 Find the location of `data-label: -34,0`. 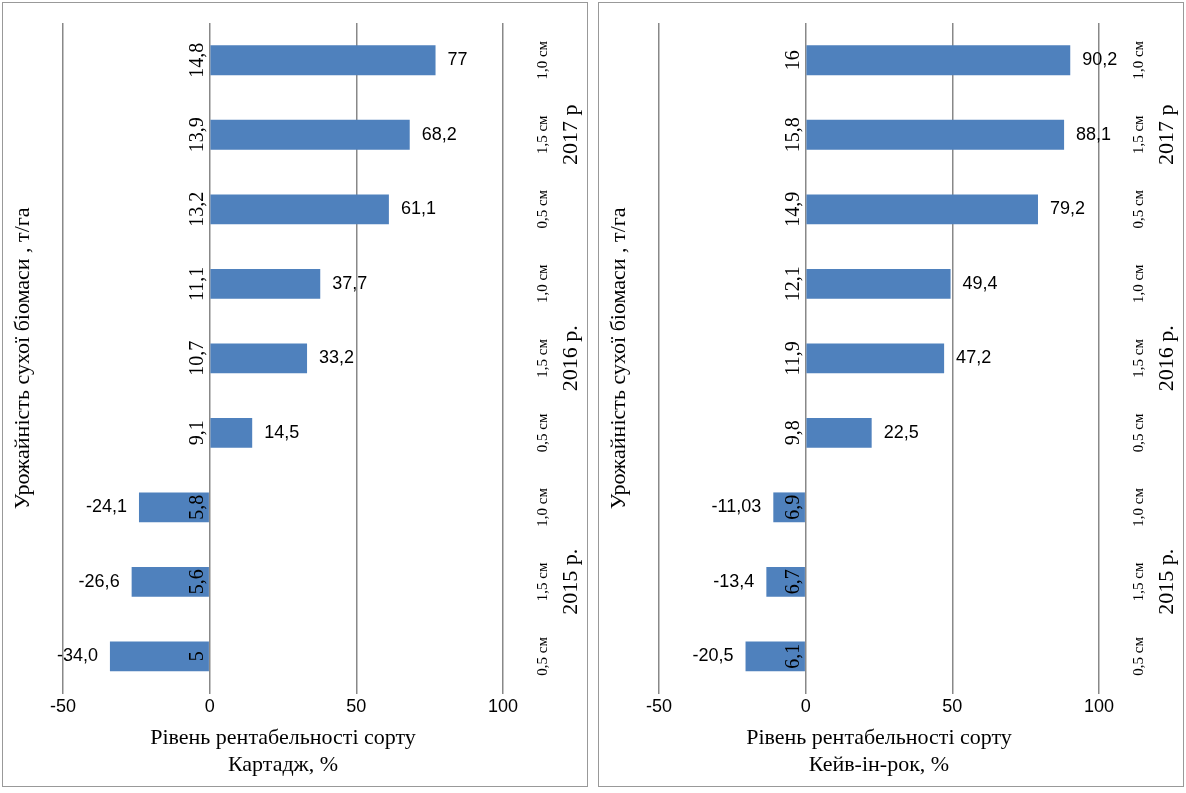

data-label: -34,0 is located at coordinates (77, 655).